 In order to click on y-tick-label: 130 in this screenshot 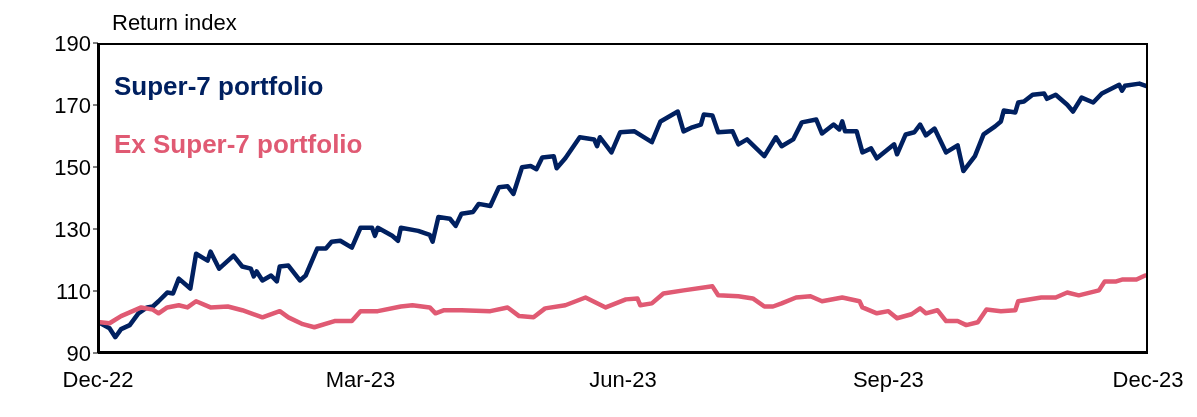, I will do `click(72, 229)`.